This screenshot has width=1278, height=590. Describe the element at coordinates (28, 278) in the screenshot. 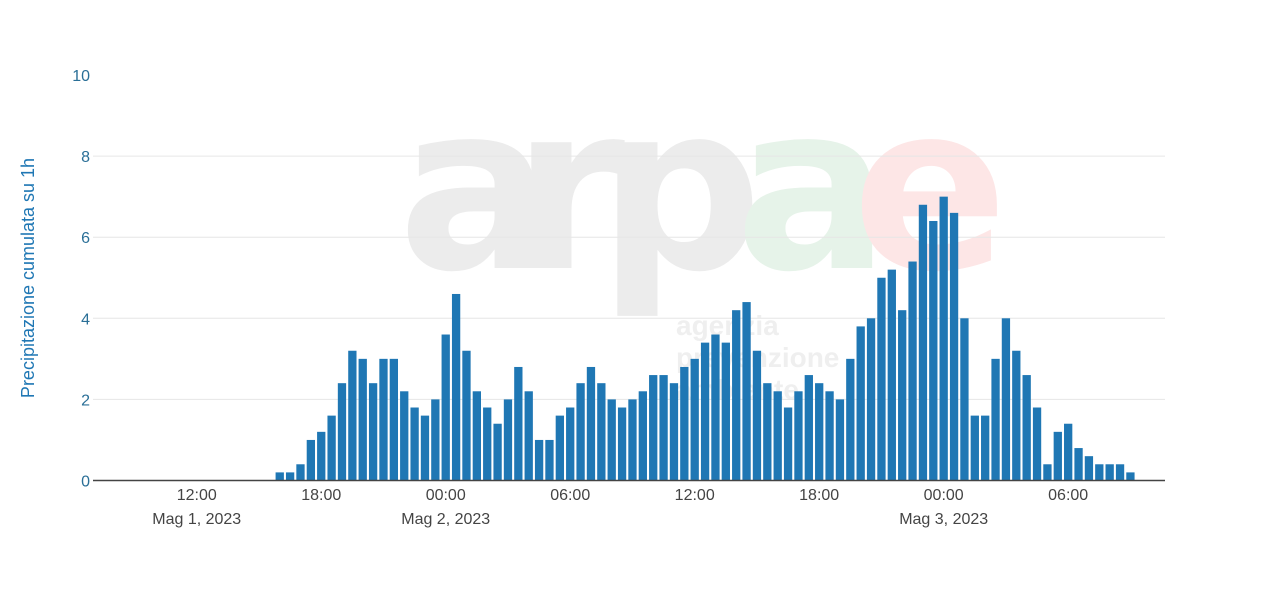

I see `y-axis-label: Precipitazione cumulata su 1h` at that location.